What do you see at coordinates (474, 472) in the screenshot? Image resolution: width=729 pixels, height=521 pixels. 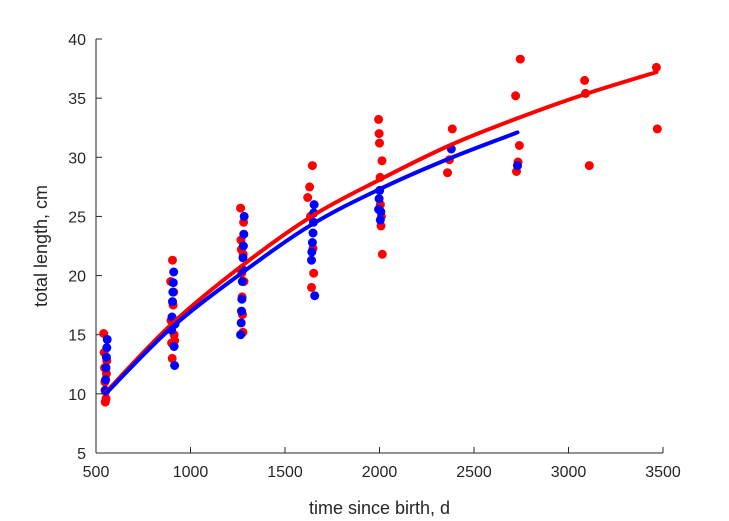 I see `x-tick-label: 2500` at bounding box center [474, 472].